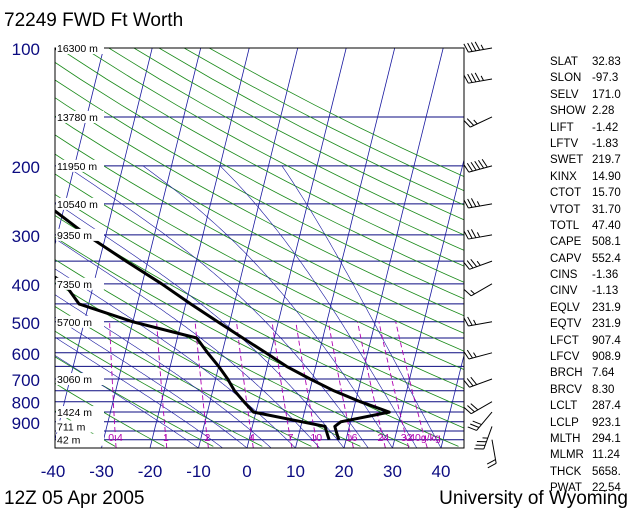 Image resolution: width=640 pixels, height=512 pixels. I want to click on index-name: CAPE, so click(566, 242).